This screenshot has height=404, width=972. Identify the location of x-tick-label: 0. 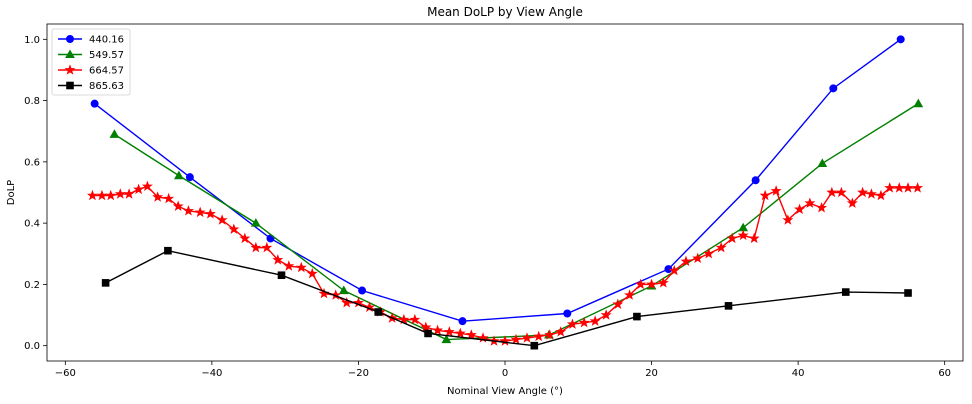
(505, 373).